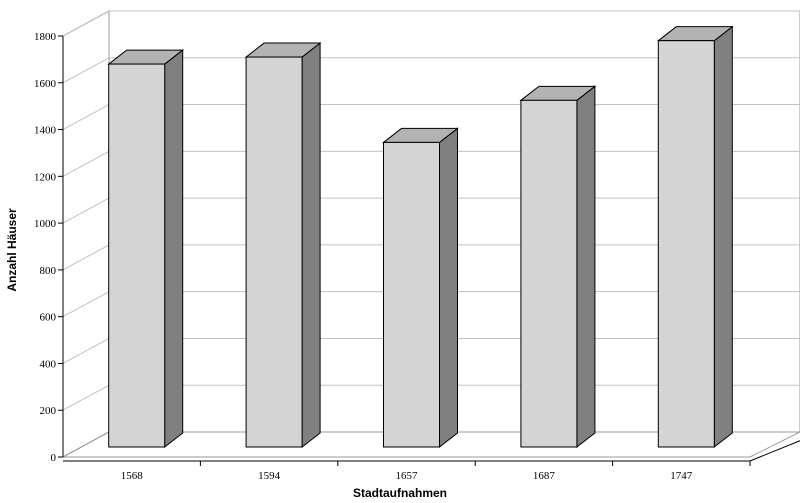  What do you see at coordinates (12, 250) in the screenshot?
I see `y-axis-title: Anzahl Häuser` at bounding box center [12, 250].